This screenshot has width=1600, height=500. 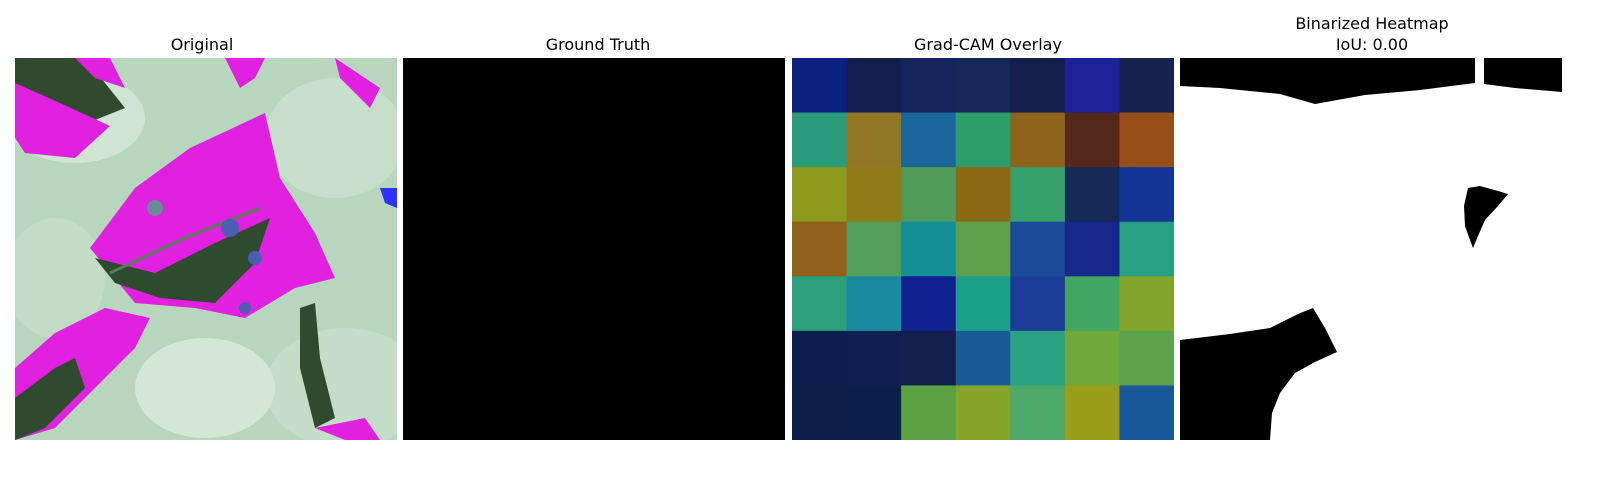 What do you see at coordinates (598, 44) in the screenshot?
I see `panel-title-ground-truth: Ground Truth` at bounding box center [598, 44].